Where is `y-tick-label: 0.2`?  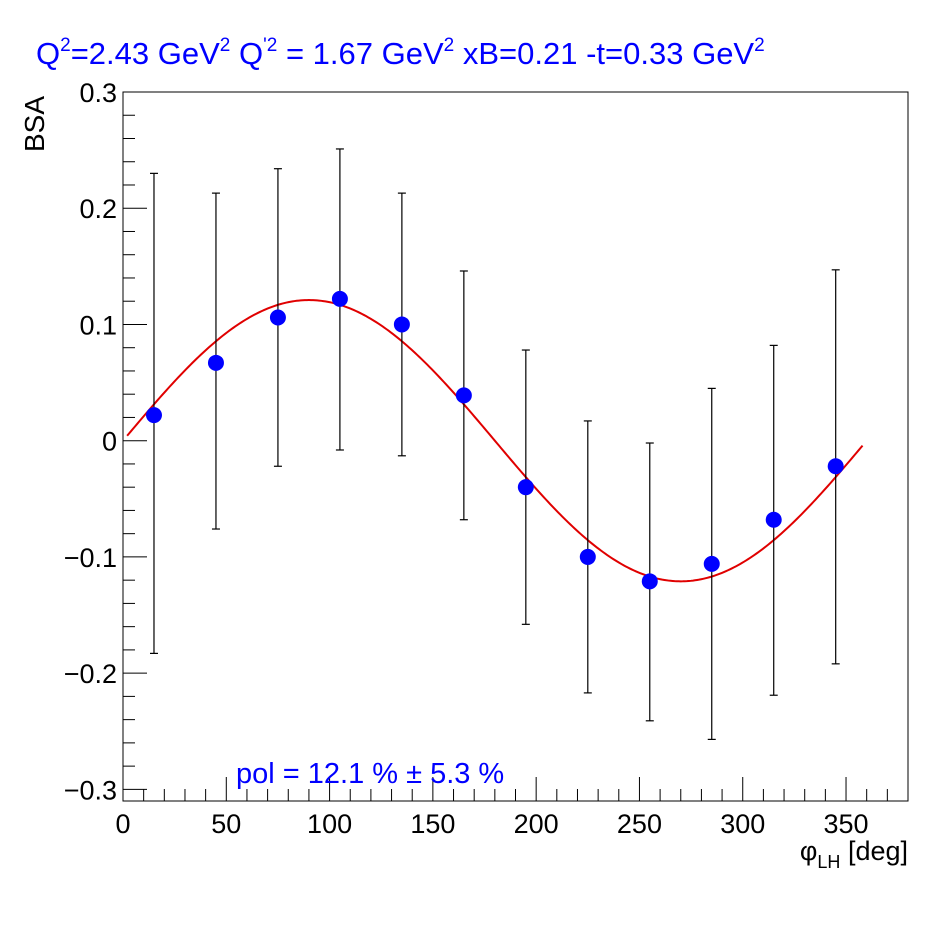 y-tick-label: 0.2 is located at coordinates (98, 209).